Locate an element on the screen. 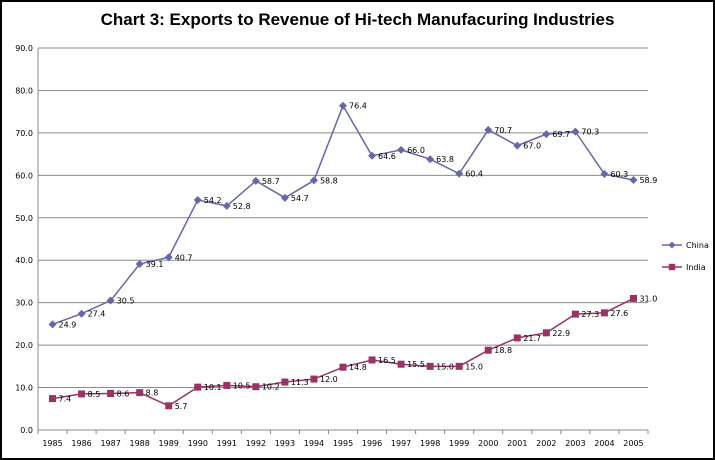 The image size is (715, 460). data-label: 70.7 is located at coordinates (503, 130).